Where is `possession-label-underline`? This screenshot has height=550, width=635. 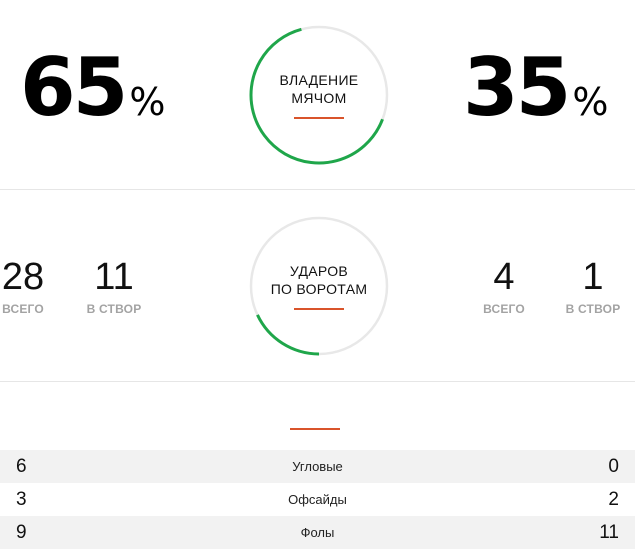 possession-label-underline is located at coordinates (319, 118).